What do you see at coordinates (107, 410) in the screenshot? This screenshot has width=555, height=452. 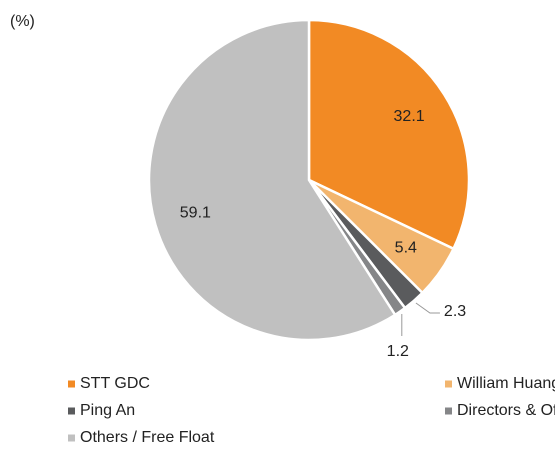 I see `legend-label: Ping An` at bounding box center [107, 410].